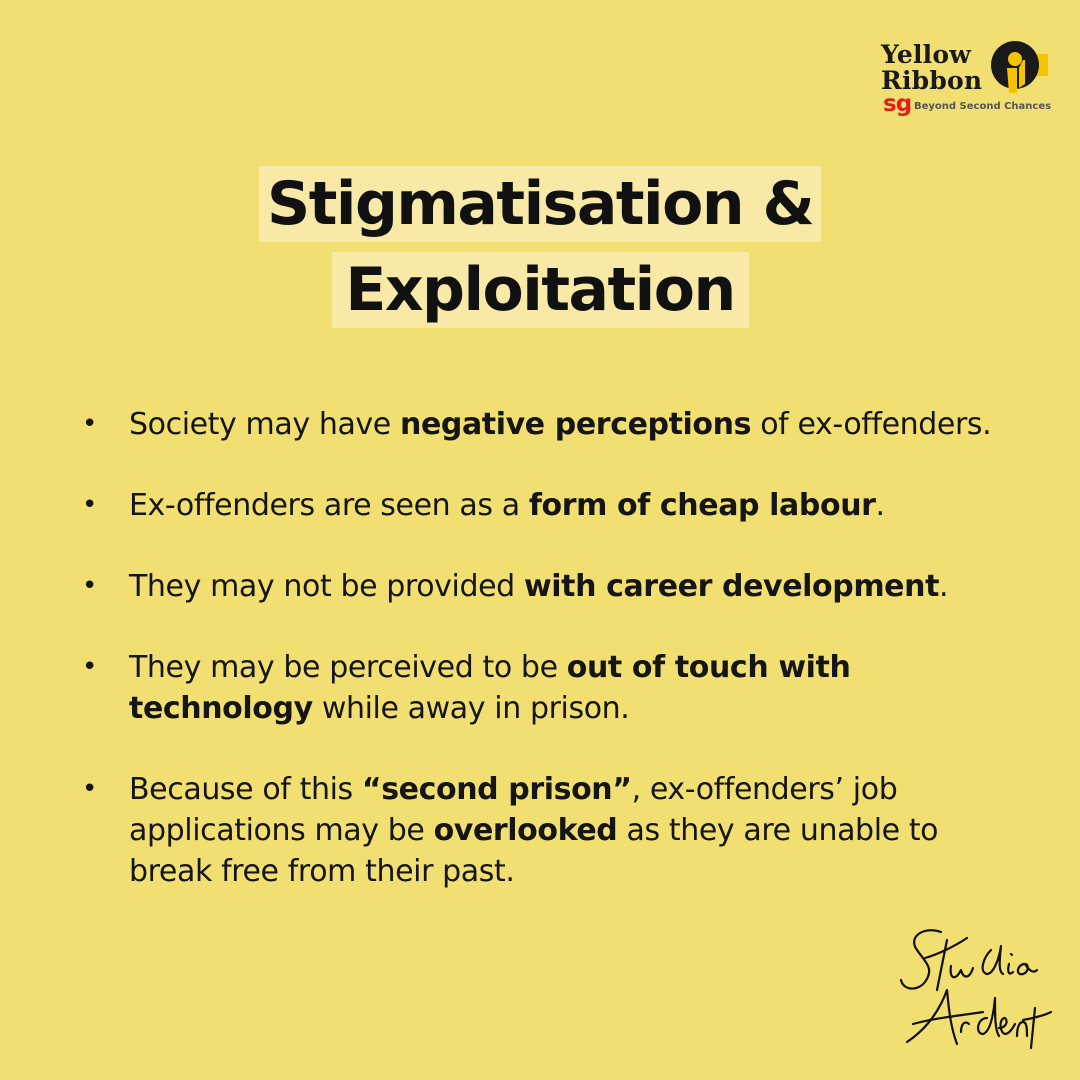 This screenshot has height=1080, width=1080. What do you see at coordinates (702, 505) in the screenshot?
I see `bullet-emphasis: form of cheap labour` at bounding box center [702, 505].